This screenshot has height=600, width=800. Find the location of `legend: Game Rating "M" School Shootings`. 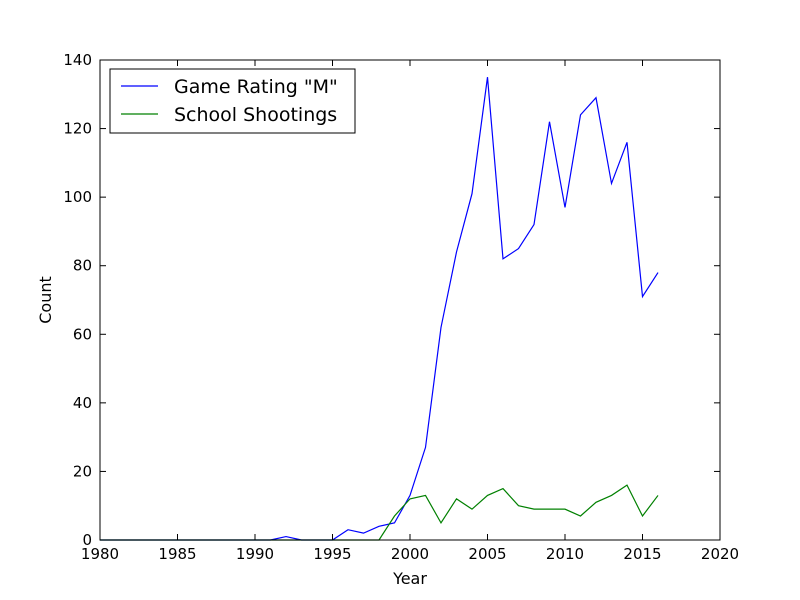

legend: Game Rating "M" School Shootings is located at coordinates (232, 101).